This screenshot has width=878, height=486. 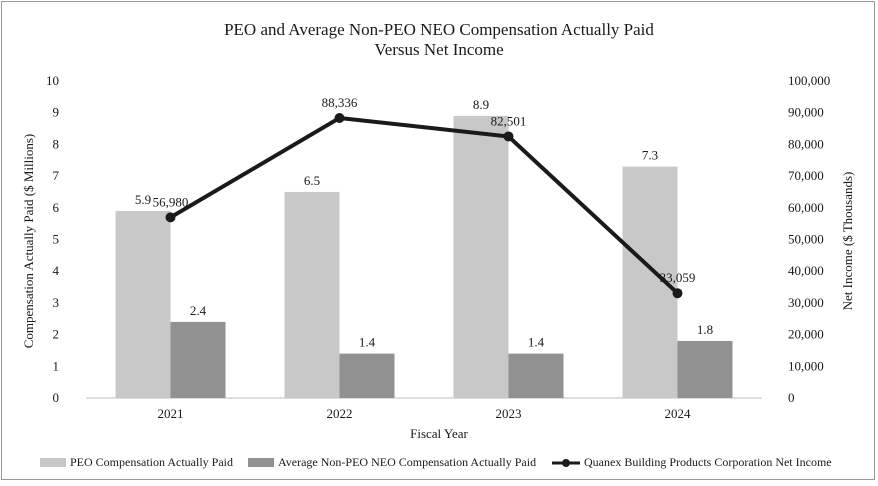 I want to click on y-tick-label: 4, so click(x=56, y=270).